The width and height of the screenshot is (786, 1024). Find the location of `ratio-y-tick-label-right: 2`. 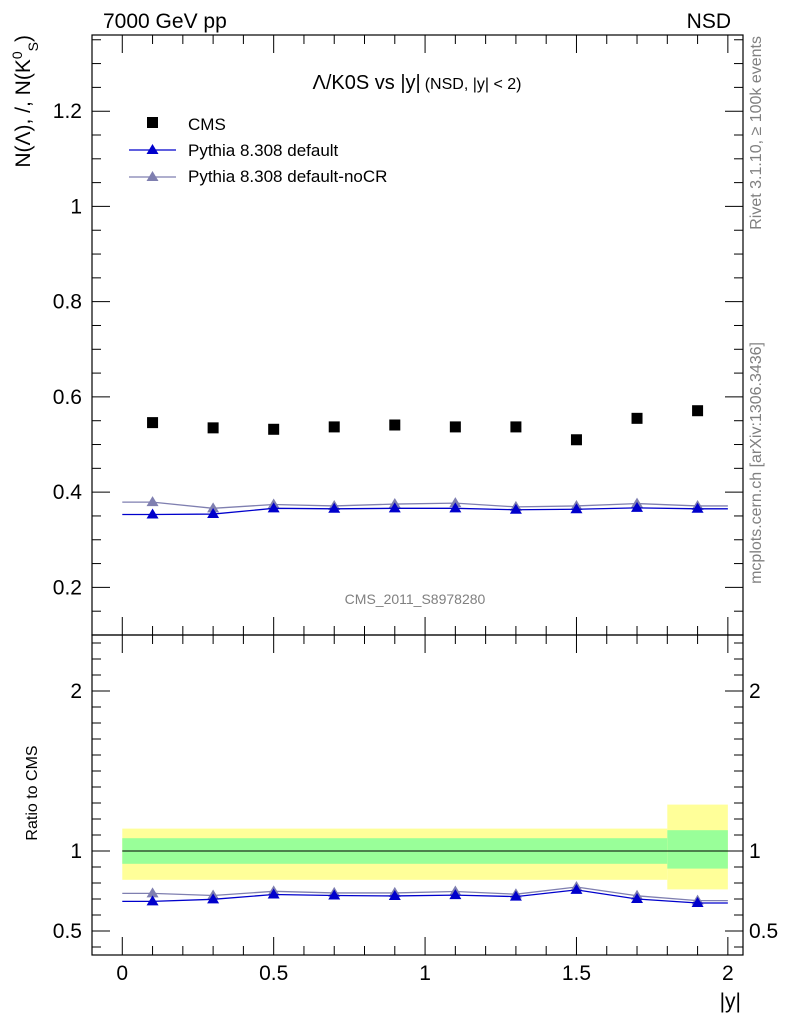

ratio-y-tick-label-right: 2 is located at coordinates (755, 691).